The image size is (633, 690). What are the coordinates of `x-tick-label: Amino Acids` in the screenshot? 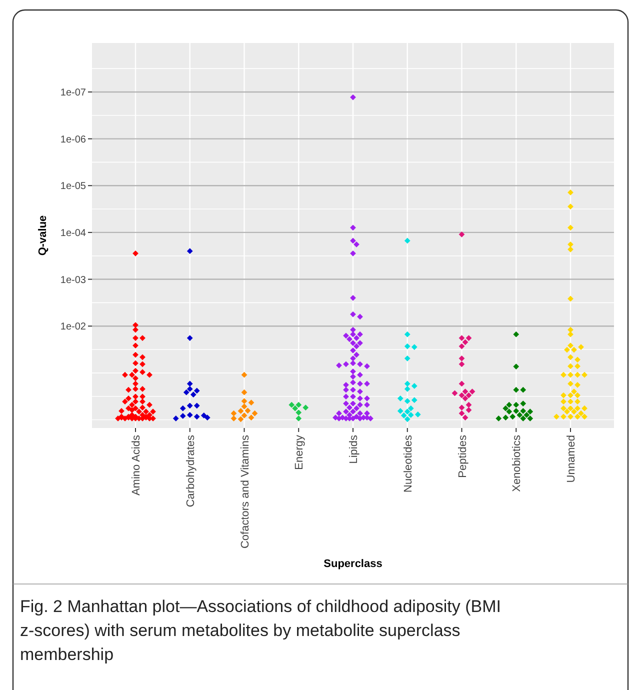 It's located at (136, 465).